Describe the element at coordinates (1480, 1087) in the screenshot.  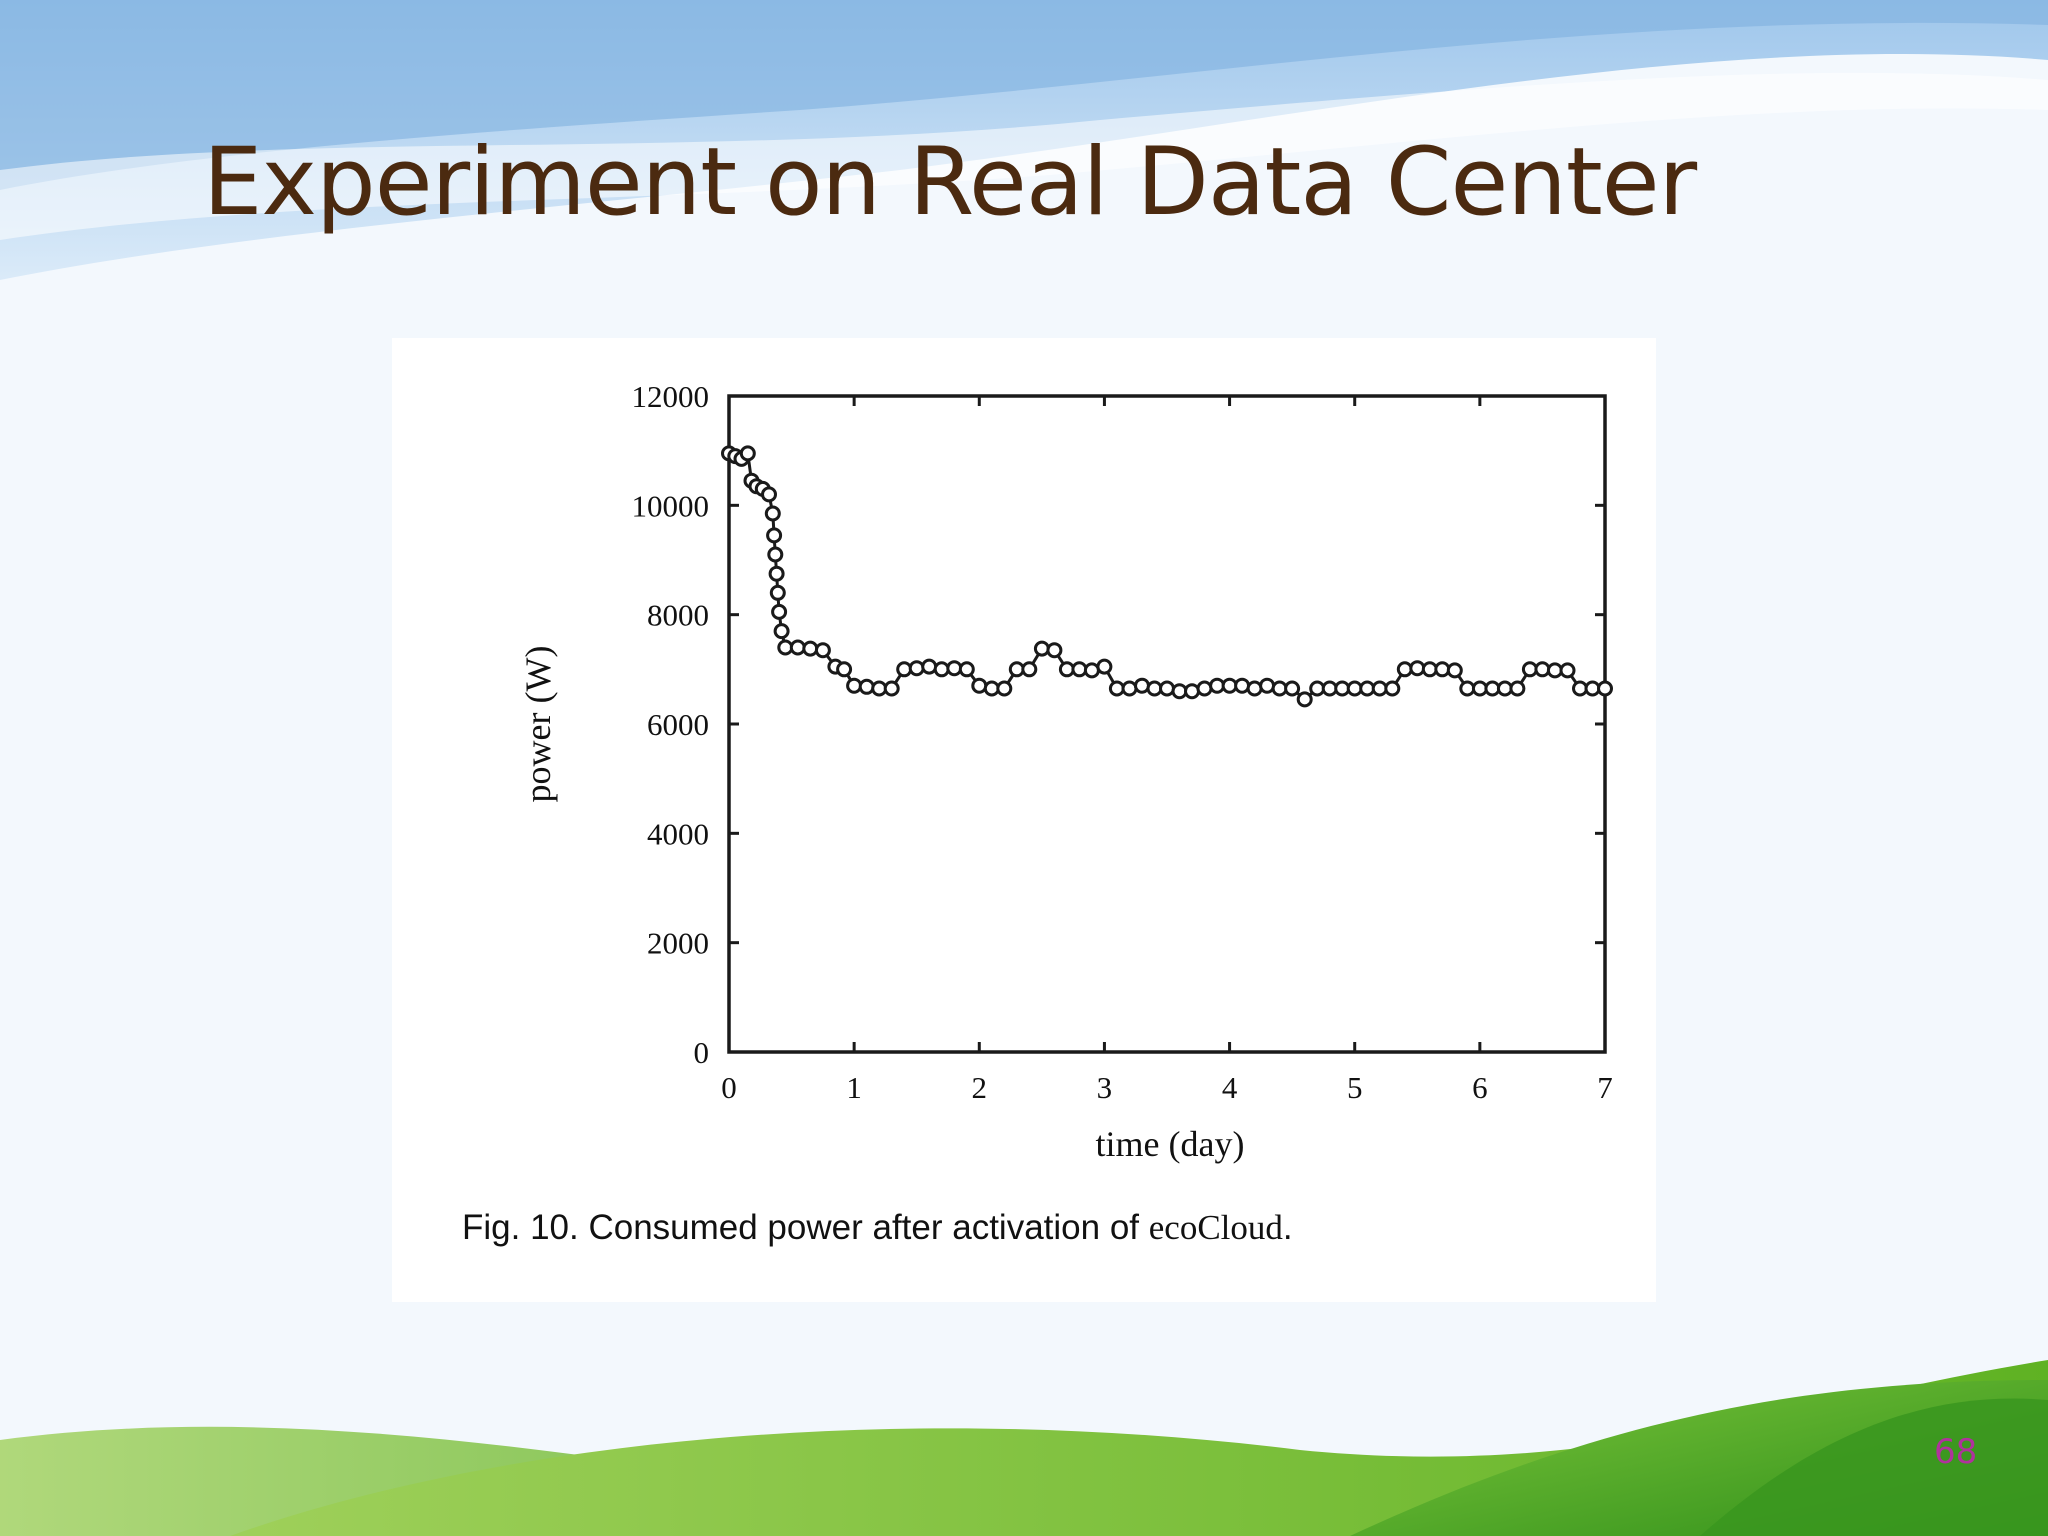
I see `x-tick-label: 6` at that location.